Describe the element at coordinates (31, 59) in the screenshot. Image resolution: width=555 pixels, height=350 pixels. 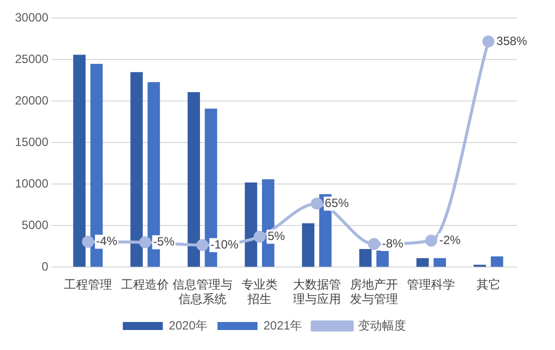
I see `y-tick-label: 25000` at that location.